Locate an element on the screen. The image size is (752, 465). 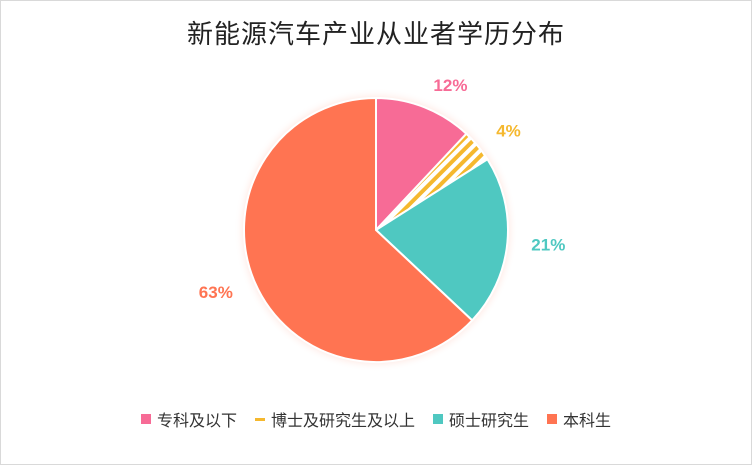
legend: 专科及以下 博士及研究生及以上 硕士研究生 本科生 is located at coordinates (376, 419).